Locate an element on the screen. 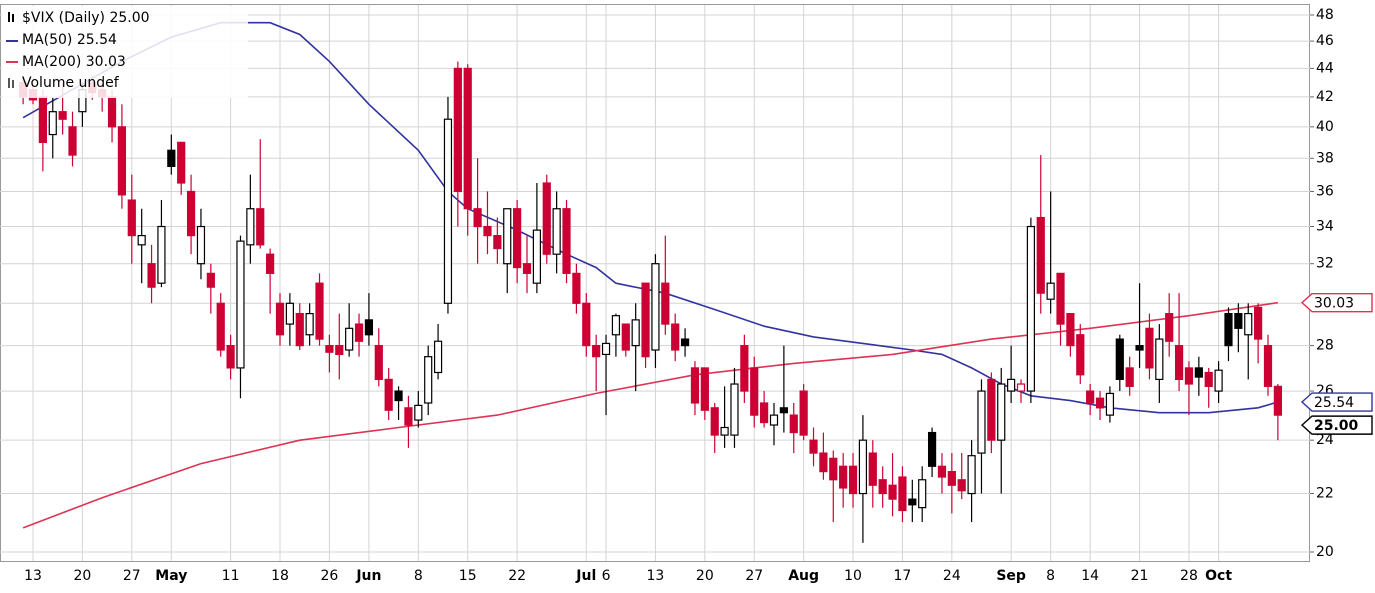  legend-entry: MA(50) 25.54 is located at coordinates (69, 40).